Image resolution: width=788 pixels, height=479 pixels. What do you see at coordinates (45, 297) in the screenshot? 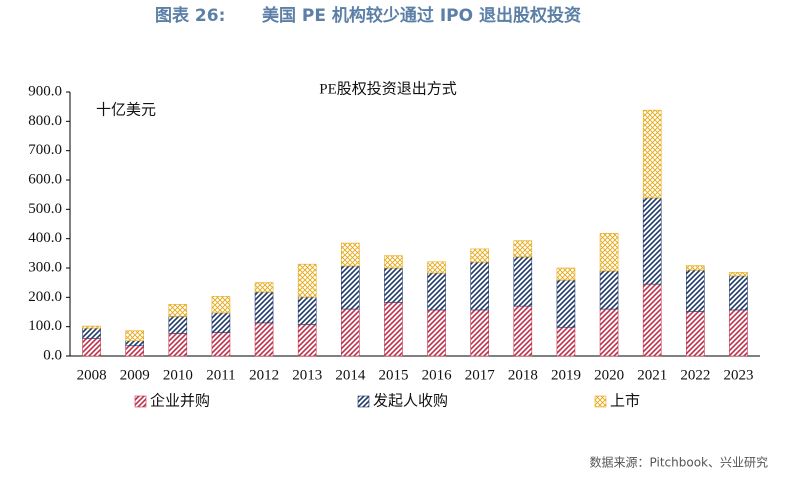
I see `y-tick-label: 200.0` at bounding box center [45, 297].